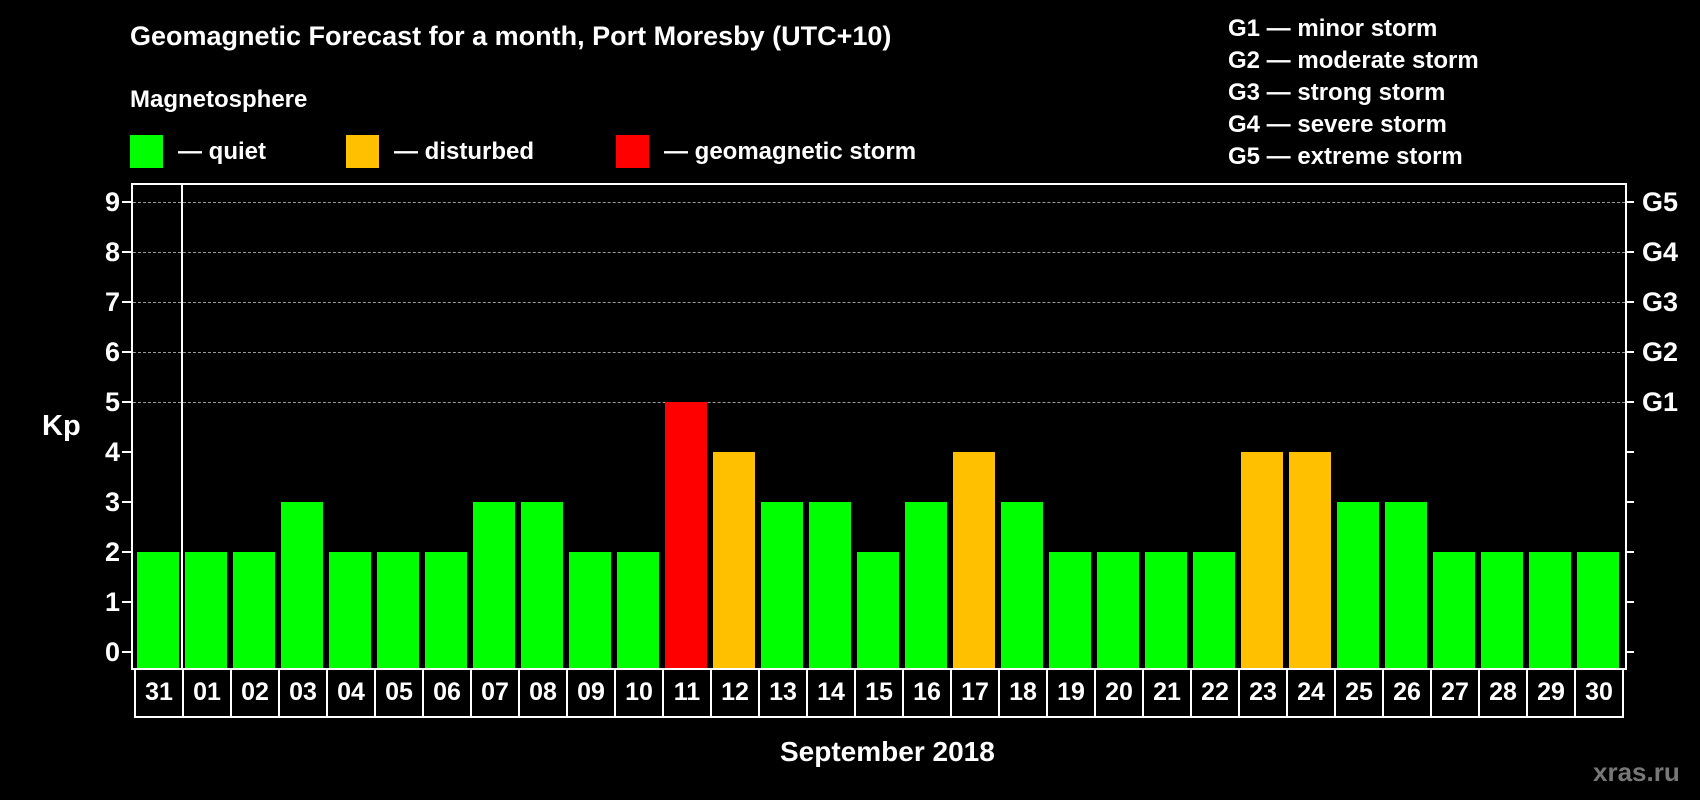 This screenshot has width=1700, height=800. I want to click on legend-label-quiet: — quiet, so click(222, 151).